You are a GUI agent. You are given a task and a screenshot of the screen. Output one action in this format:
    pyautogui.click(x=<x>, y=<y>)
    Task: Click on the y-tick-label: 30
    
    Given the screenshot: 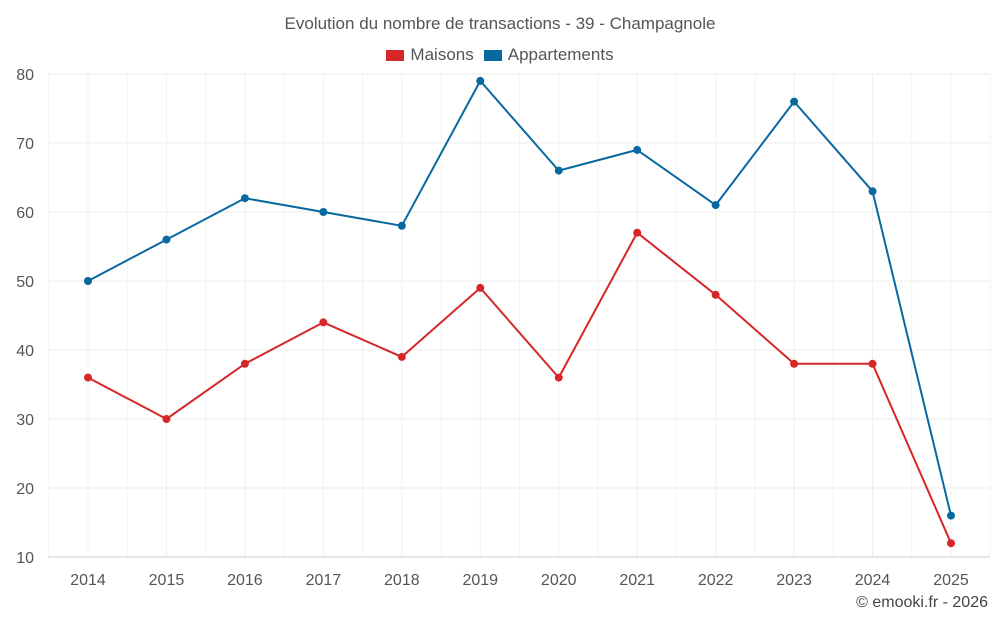 What is the action you would take?
    pyautogui.click(x=25, y=420)
    